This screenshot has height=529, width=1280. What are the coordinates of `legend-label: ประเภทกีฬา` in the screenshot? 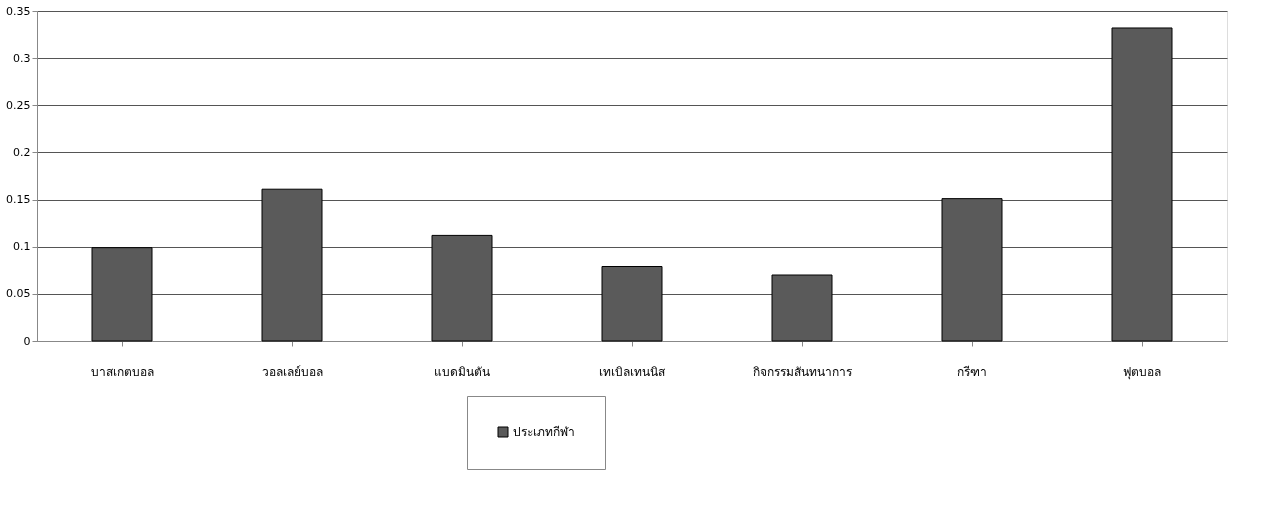 It's located at (544, 432).